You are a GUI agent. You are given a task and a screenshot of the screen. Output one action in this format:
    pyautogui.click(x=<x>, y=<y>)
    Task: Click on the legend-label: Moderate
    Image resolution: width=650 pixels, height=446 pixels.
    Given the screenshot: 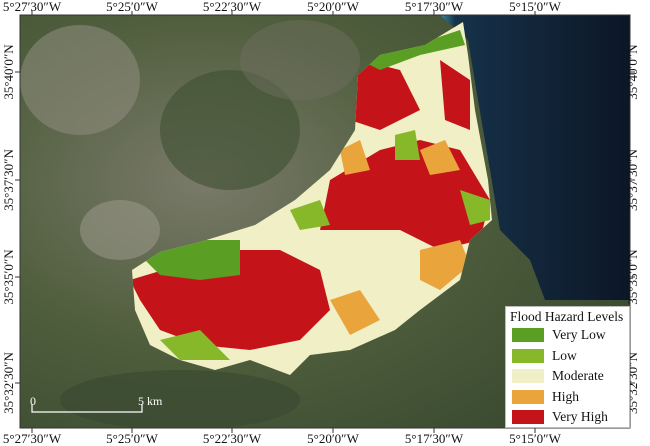 What is the action you would take?
    pyautogui.click(x=578, y=376)
    